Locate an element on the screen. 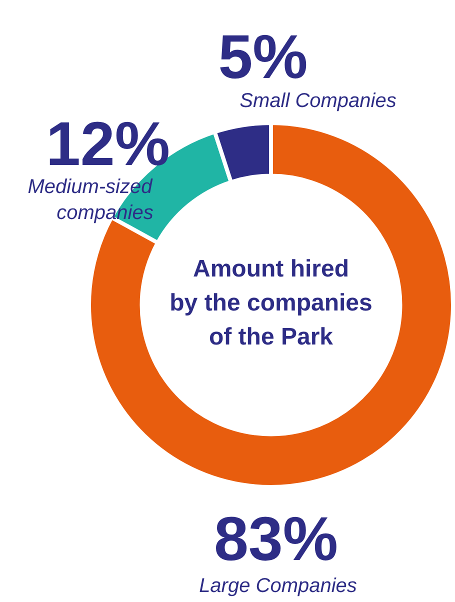 The height and width of the screenshot is (602, 455). slice-label: Large Companies is located at coordinates (278, 586).